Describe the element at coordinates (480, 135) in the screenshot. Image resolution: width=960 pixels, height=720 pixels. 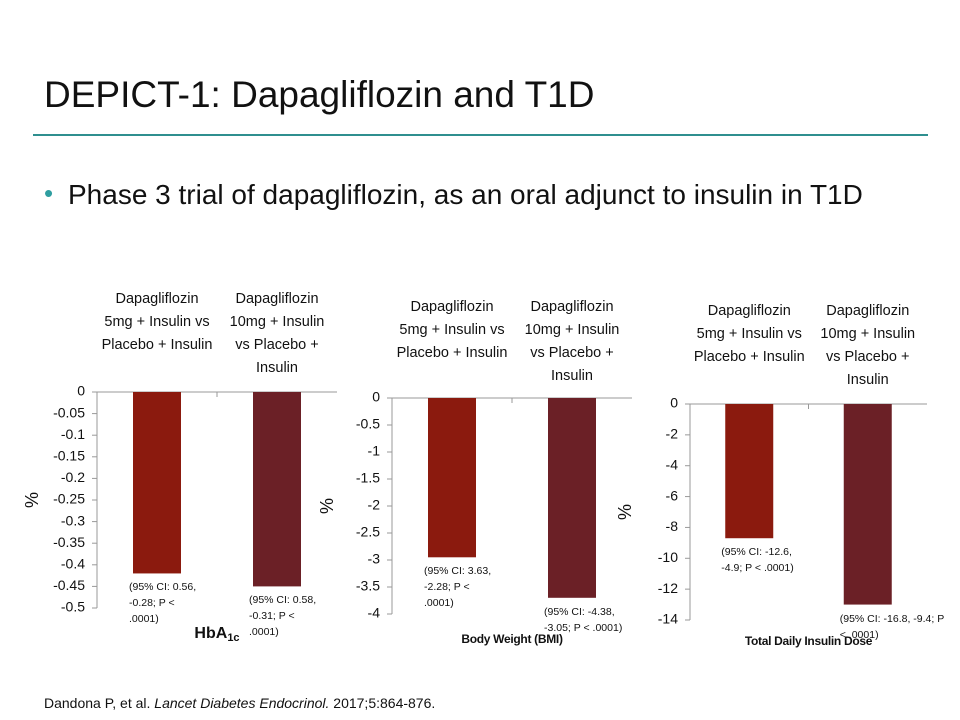
I see `title-rule` at that location.